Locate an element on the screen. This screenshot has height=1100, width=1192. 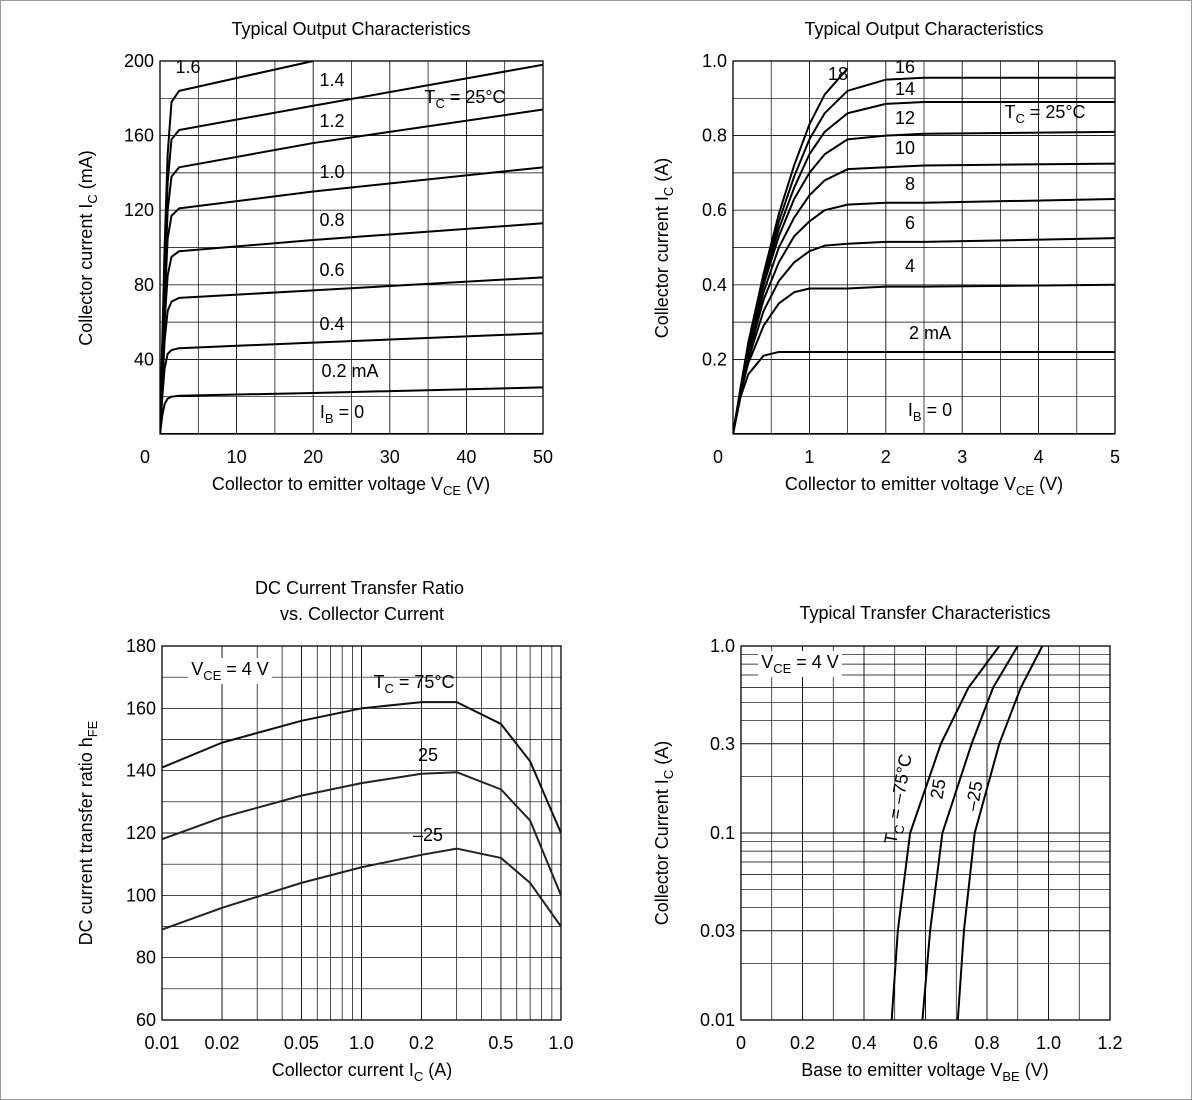
y-axis-label: Collector current IC (mA) is located at coordinates (88, 247).